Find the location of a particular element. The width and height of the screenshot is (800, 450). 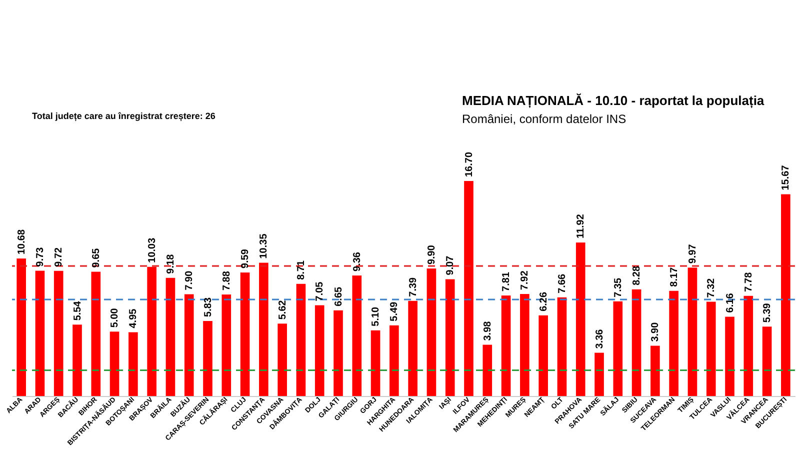

data-label: 7.32 is located at coordinates (712, 288).